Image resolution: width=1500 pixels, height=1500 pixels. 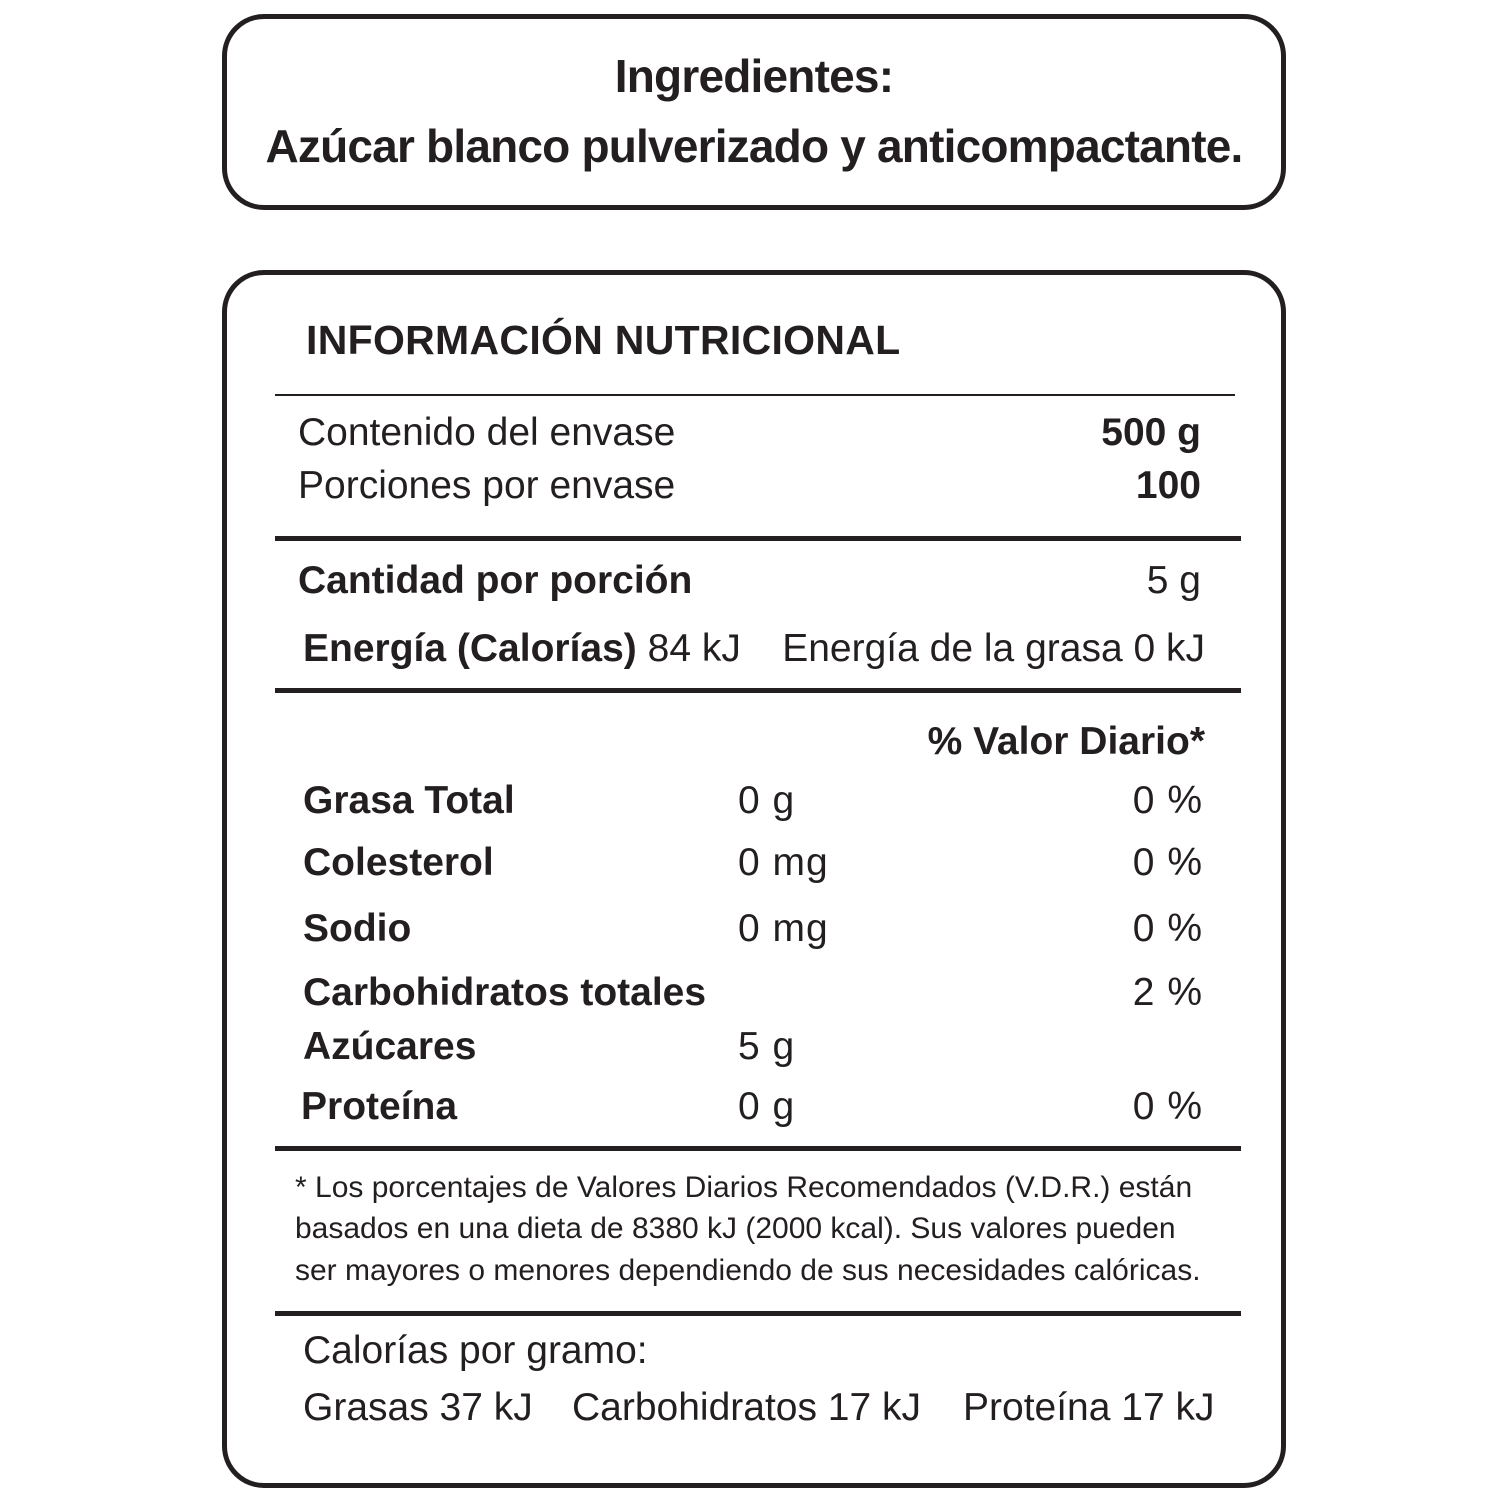 I want to click on calories-carbs: Carbohidratos 17 kJ, so click(x=747, y=1407).